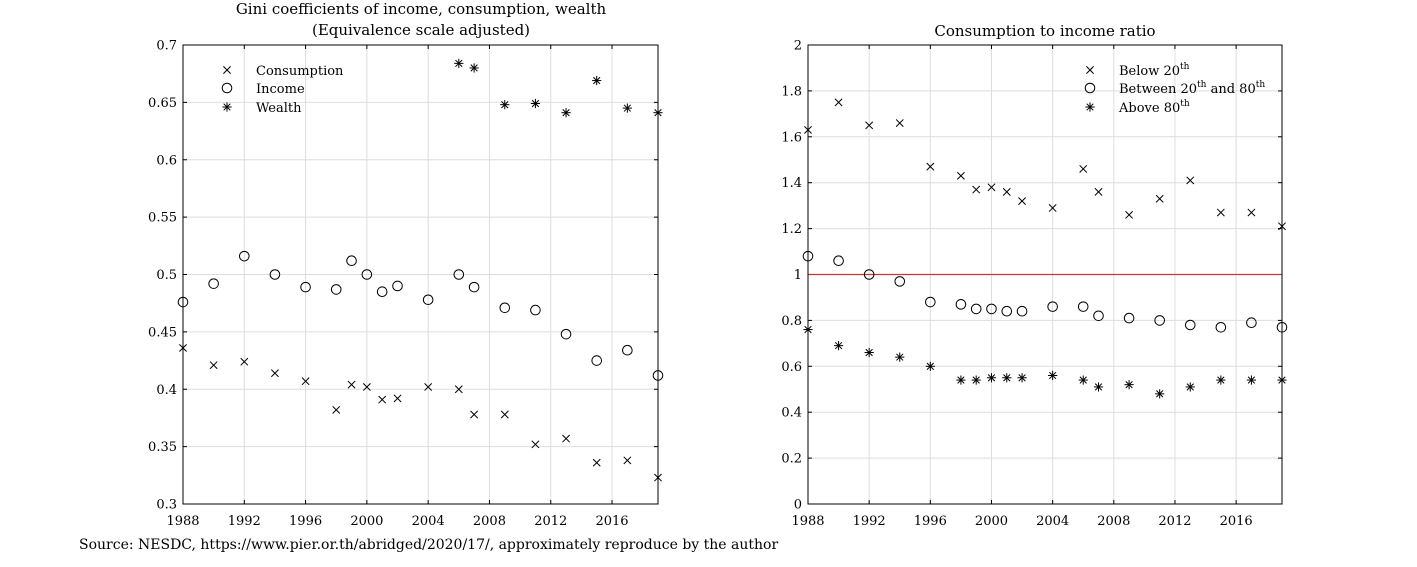 The height and width of the screenshot is (567, 1417). I want to click on legend-marker-wealth, so click(227, 107).